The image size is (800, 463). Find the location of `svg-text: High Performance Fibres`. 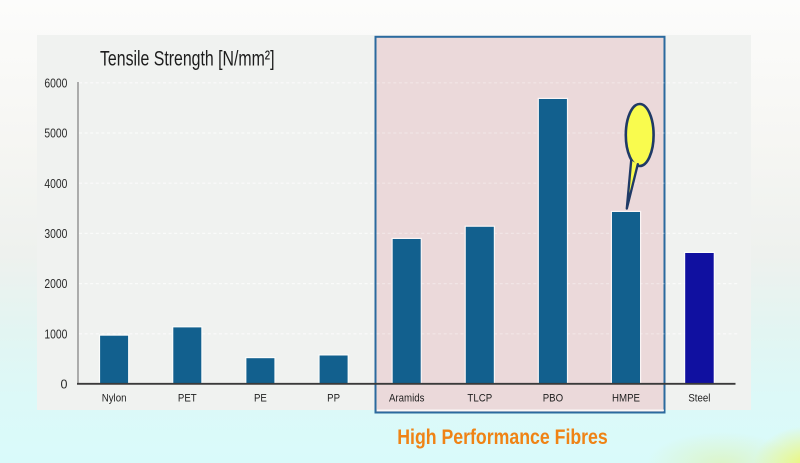

svg-text: High Performance Fibres is located at coordinates (502, 437).